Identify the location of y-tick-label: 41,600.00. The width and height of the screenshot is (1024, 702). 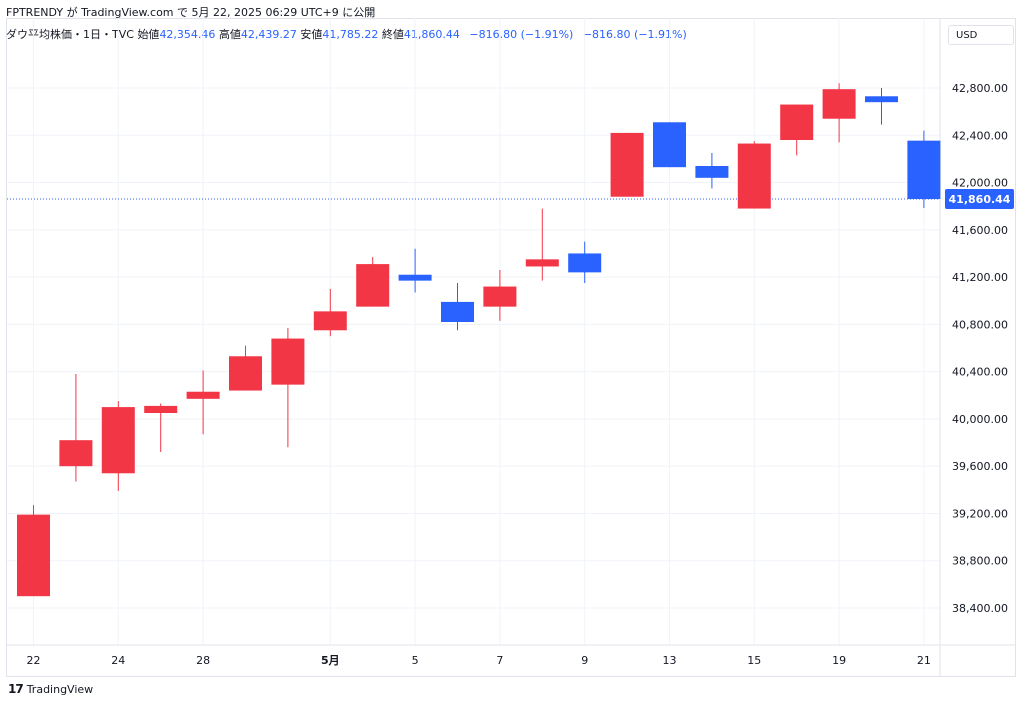
(980, 230).